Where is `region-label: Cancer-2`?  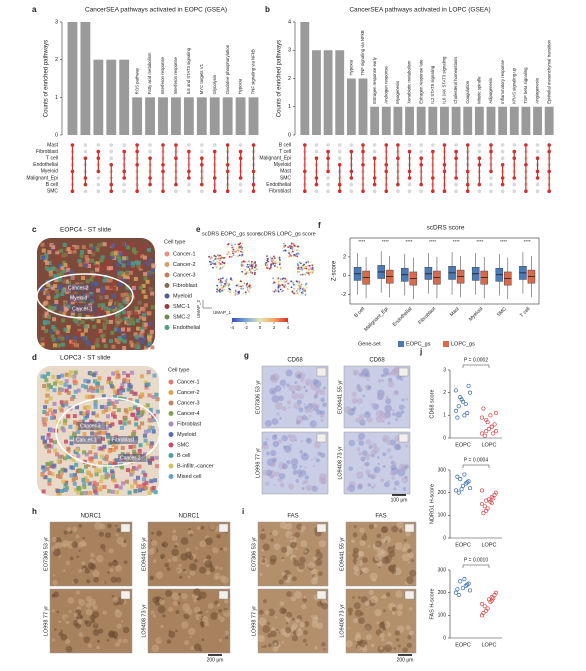 region-label: Cancer-2 is located at coordinates (130, 458).